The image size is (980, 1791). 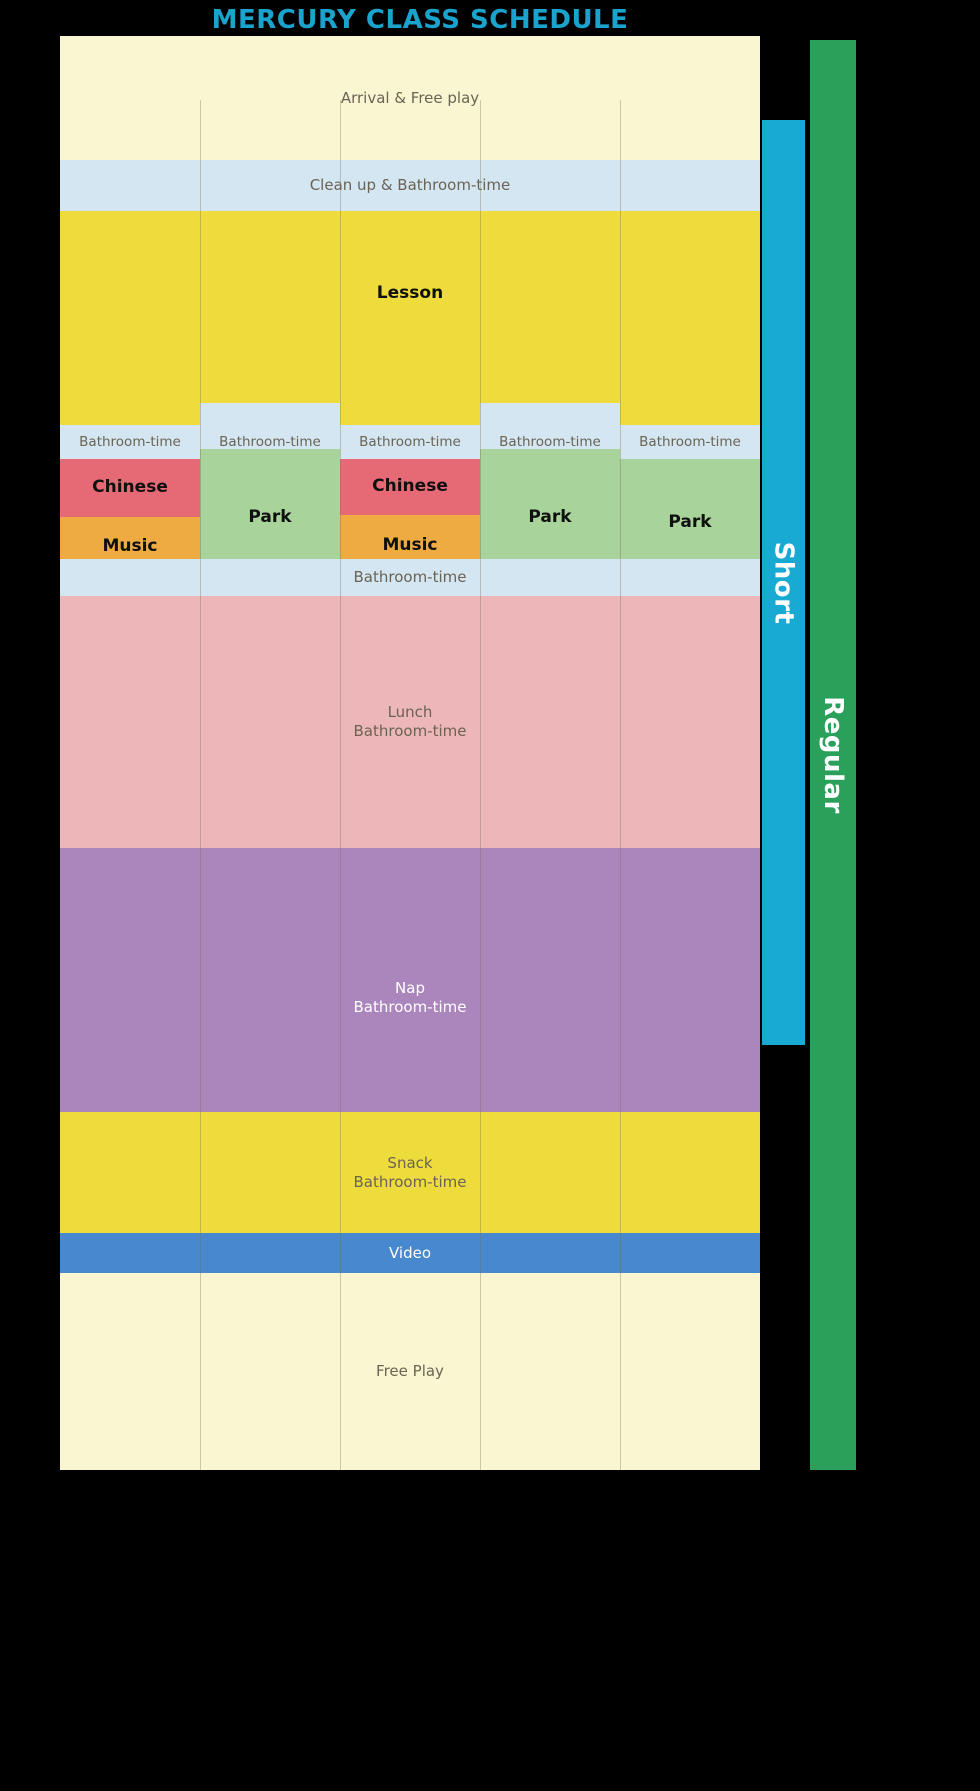 I want to click on block-snack: Snack Bathroom-time, so click(x=410, y=1172).